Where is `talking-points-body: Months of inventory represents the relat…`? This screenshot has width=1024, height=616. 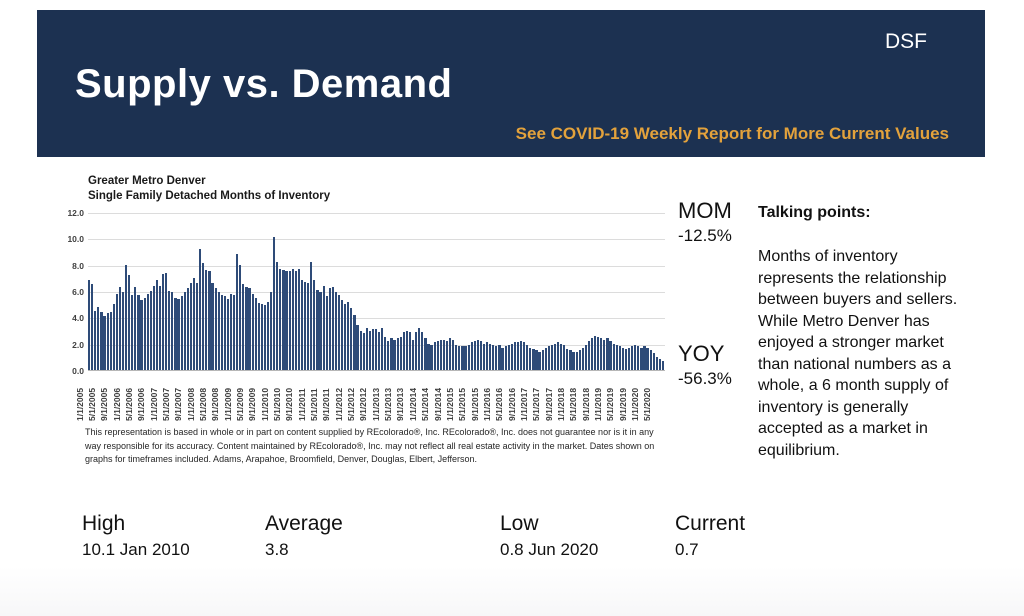 talking-points-body: Months of inventory represents the relat… is located at coordinates (858, 353).